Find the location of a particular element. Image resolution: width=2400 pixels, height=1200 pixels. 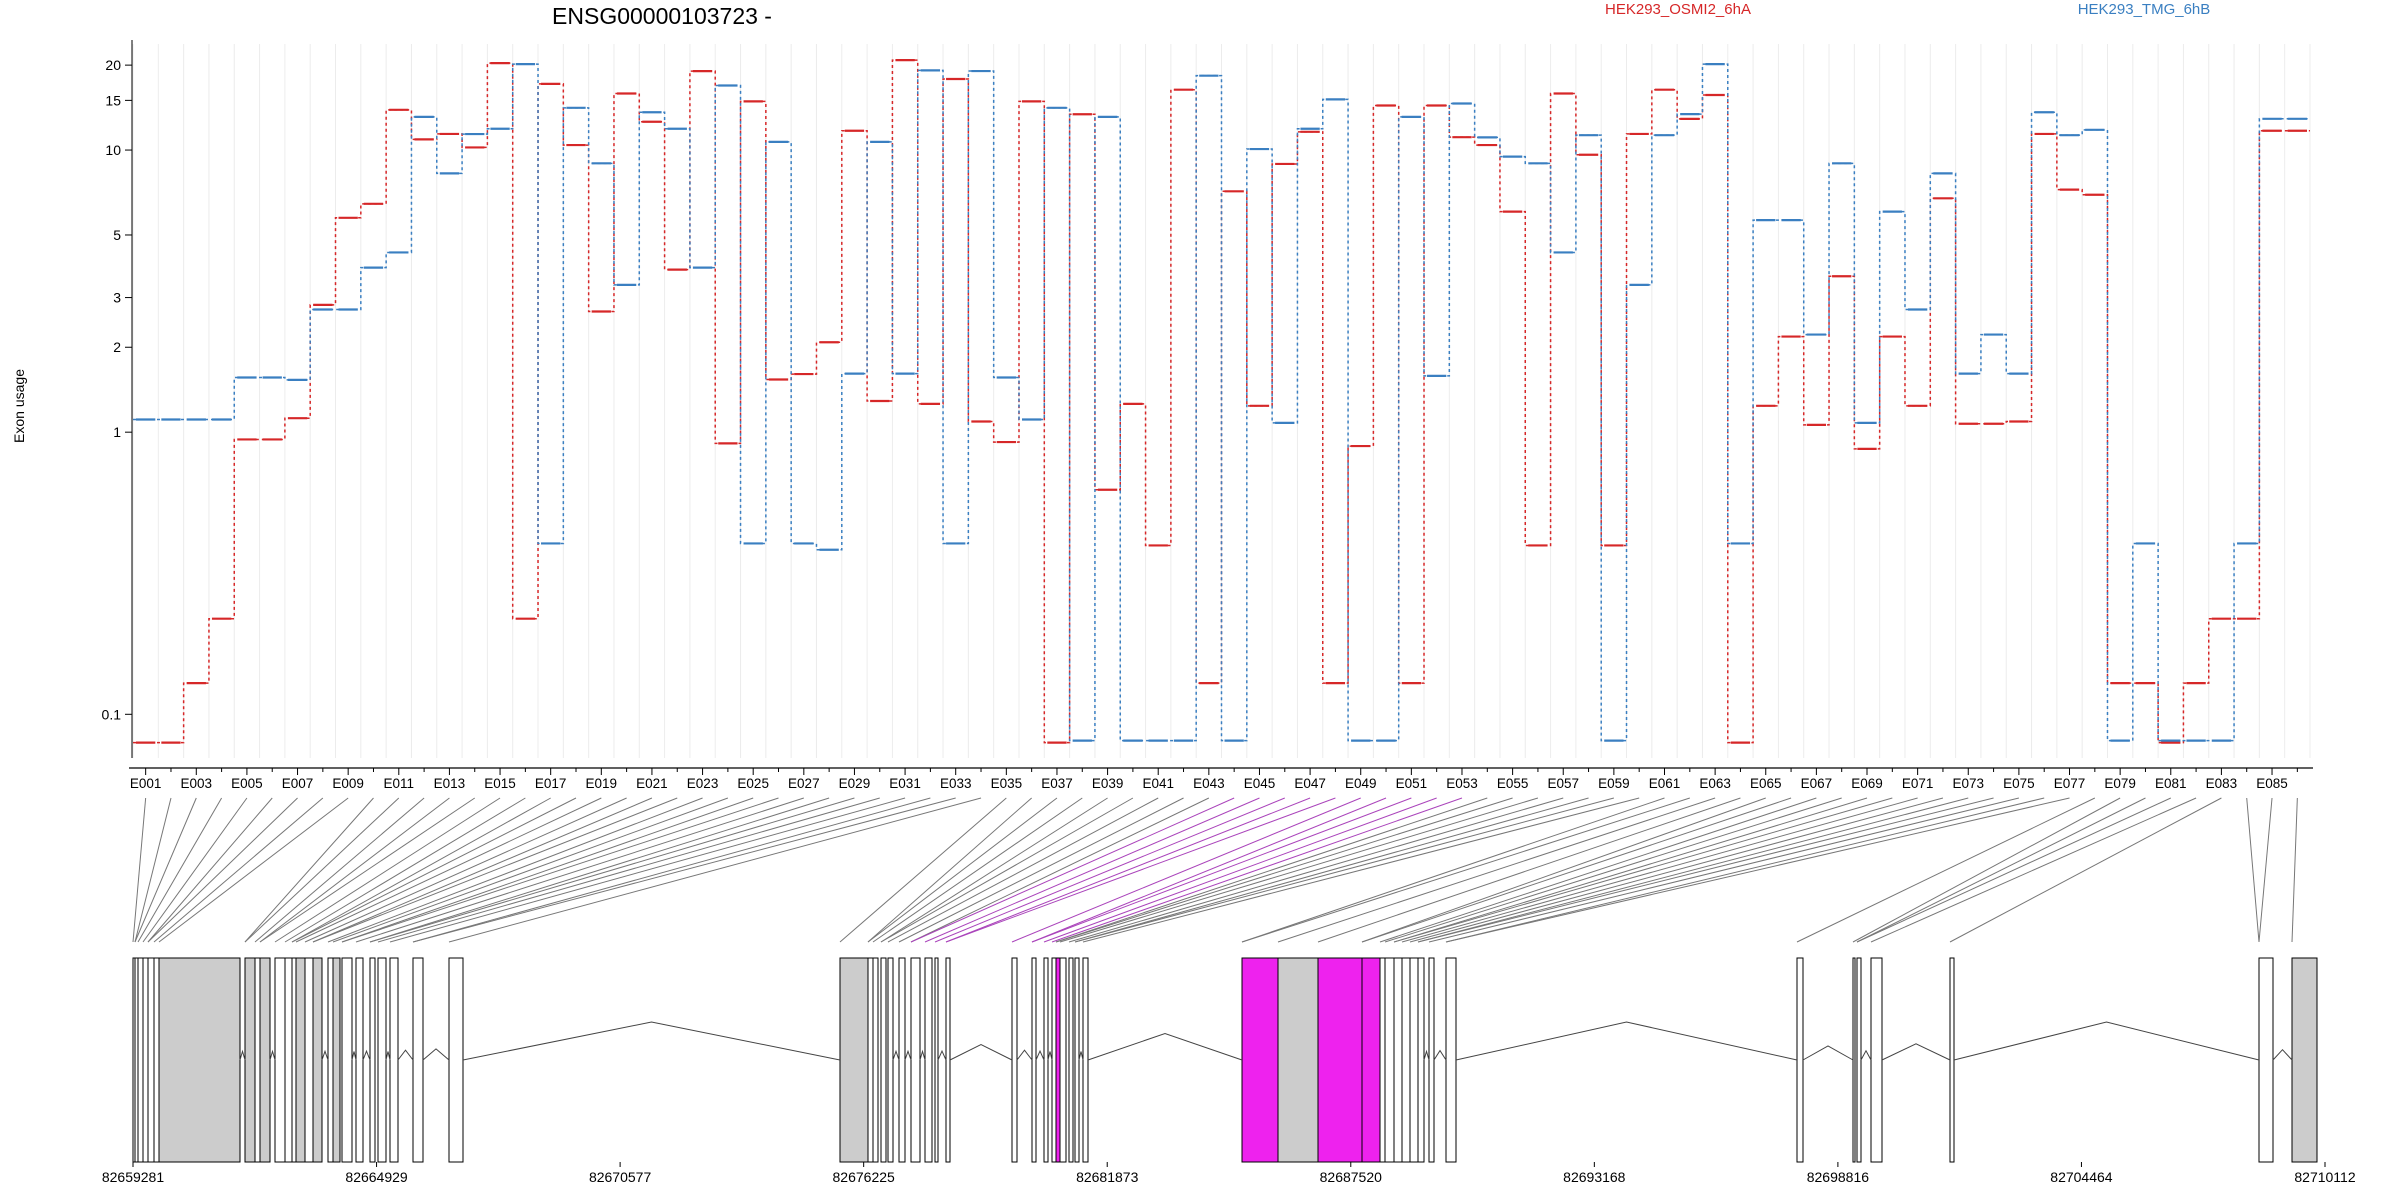

x-tick-label: E023 is located at coordinates (703, 783).